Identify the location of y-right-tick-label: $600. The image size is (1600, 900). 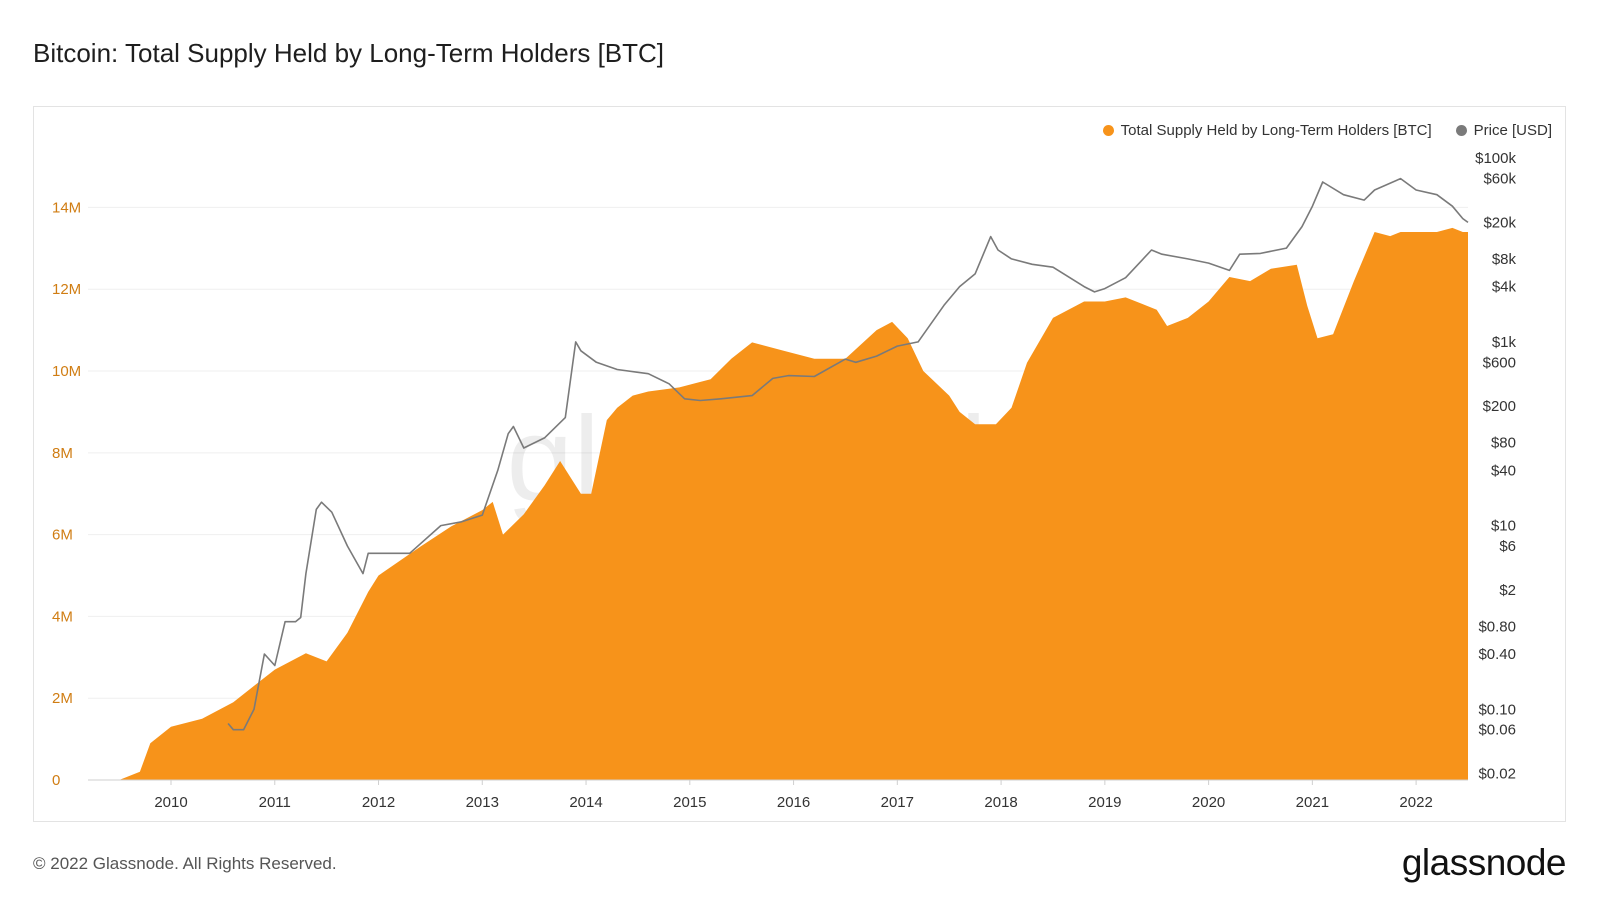
(1499, 362).